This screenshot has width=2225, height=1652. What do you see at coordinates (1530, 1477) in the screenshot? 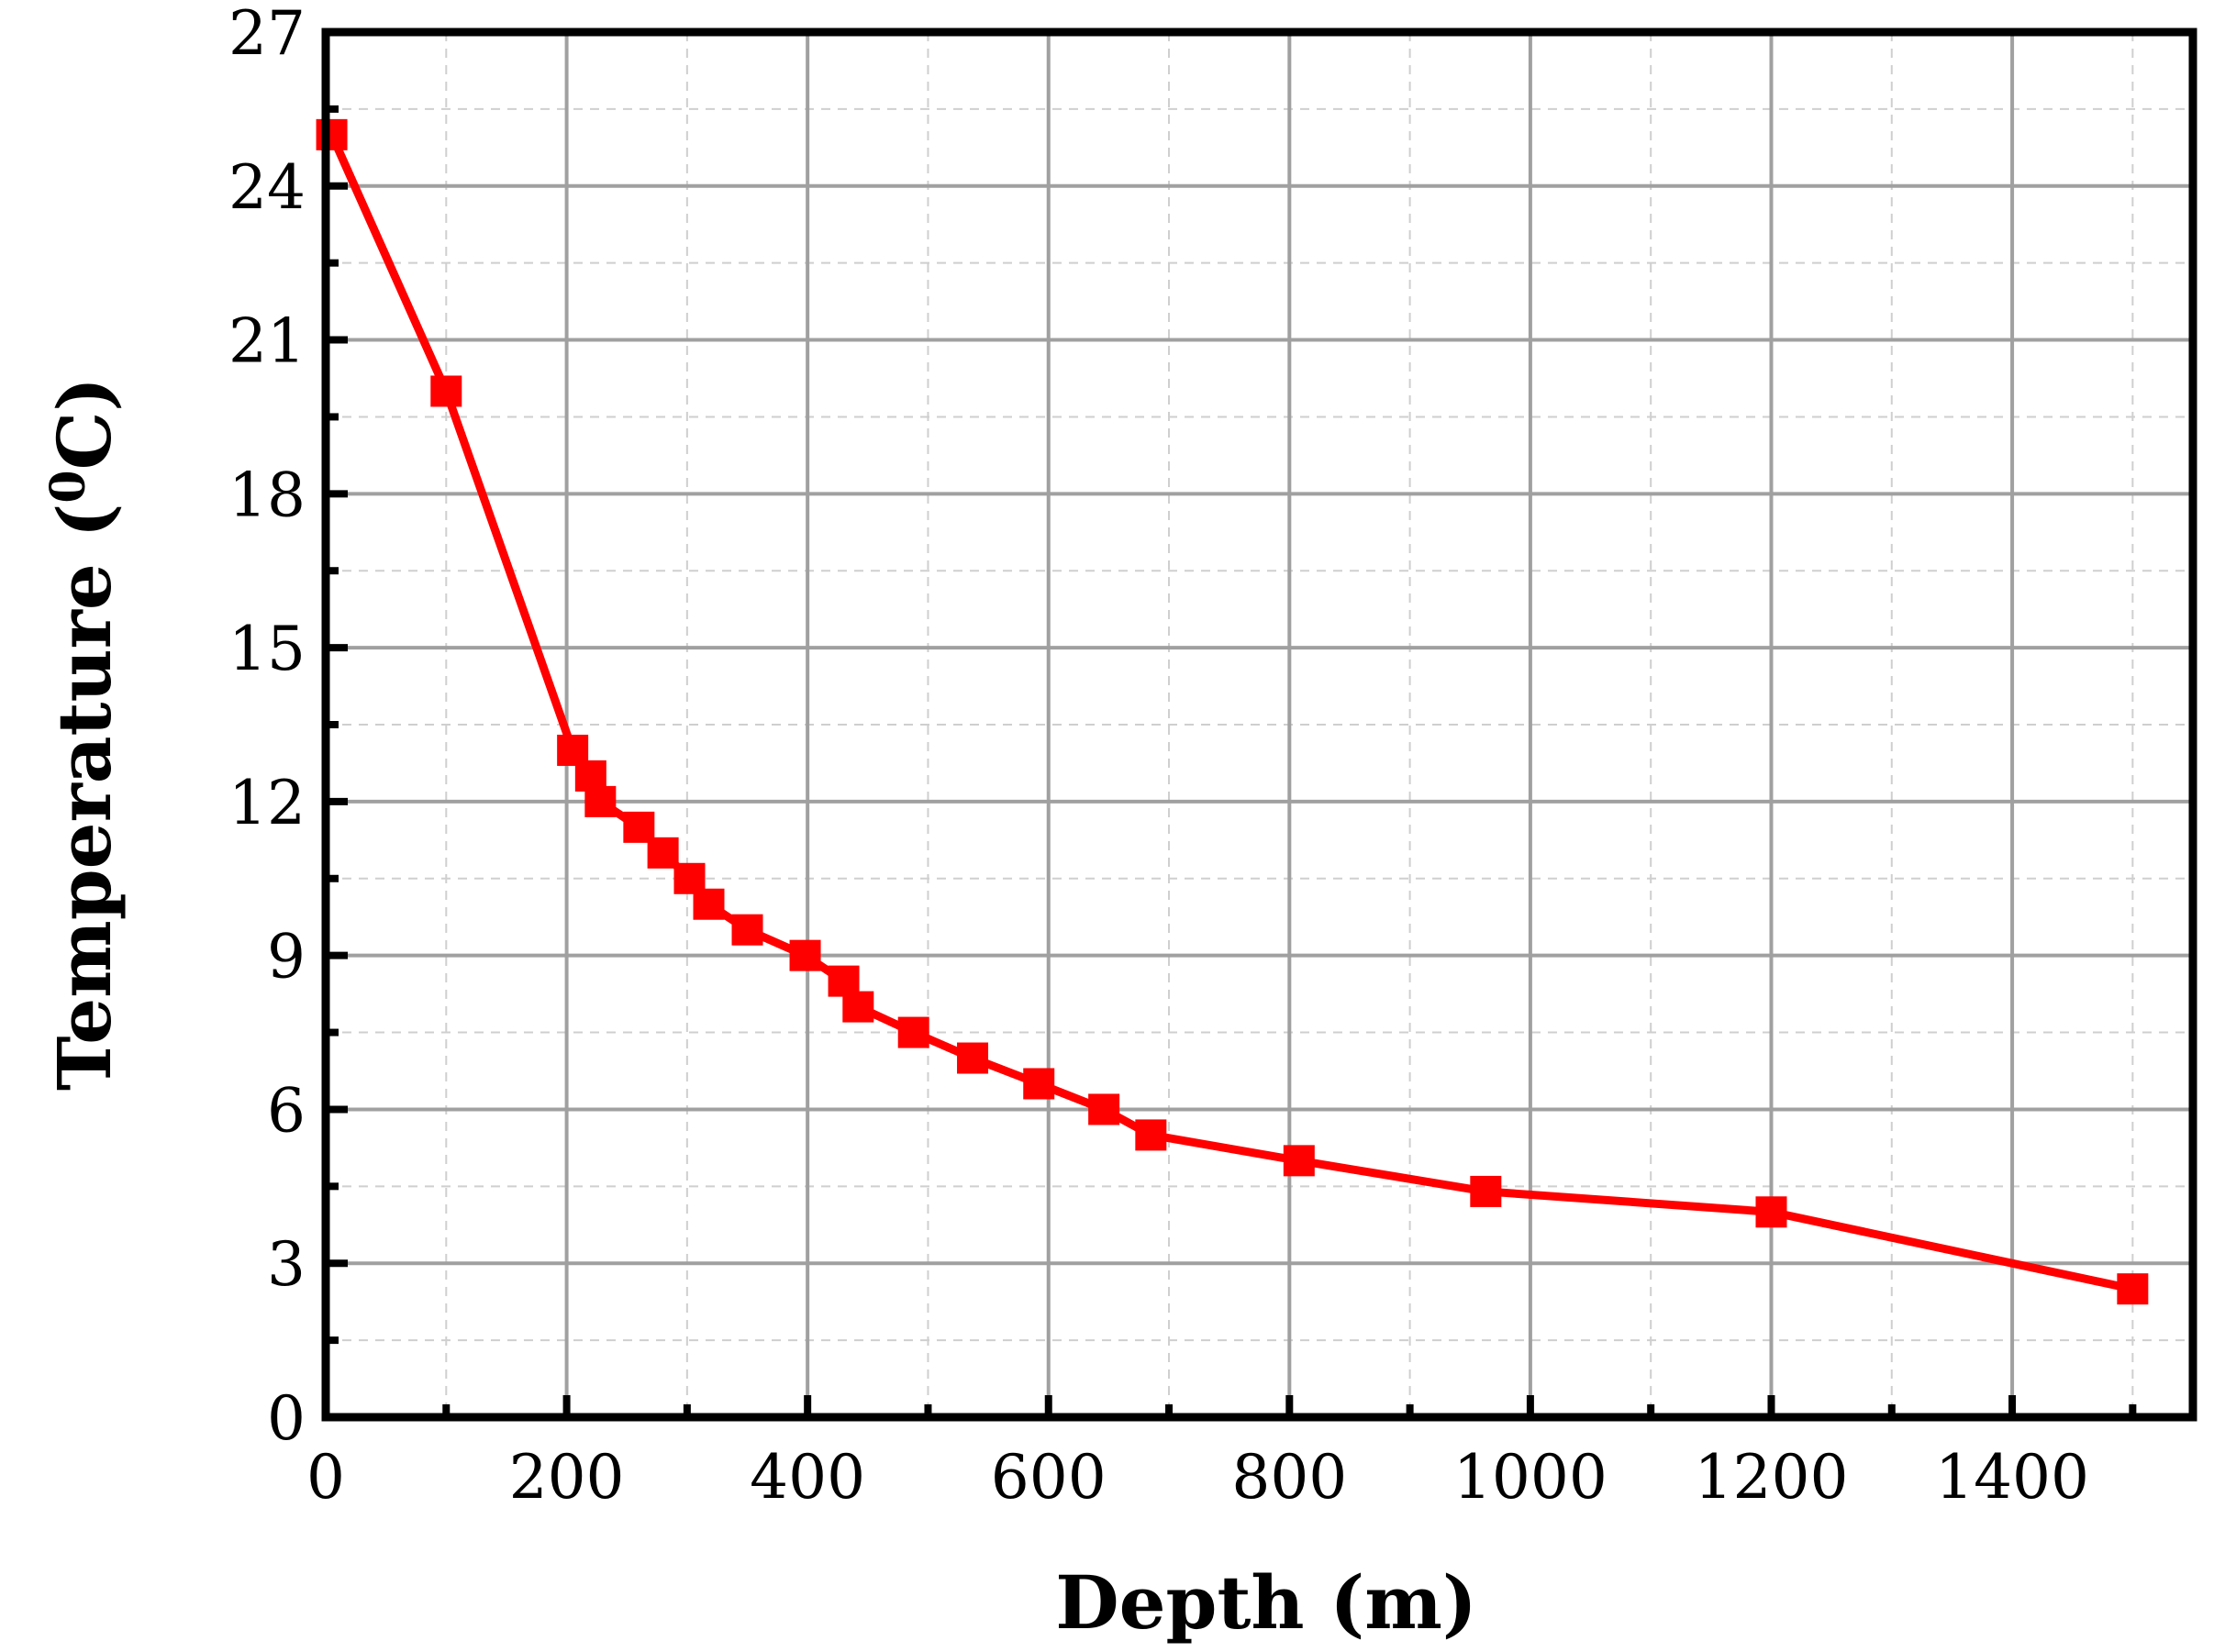
I see `x-tick-label: 1000` at bounding box center [1530, 1477].